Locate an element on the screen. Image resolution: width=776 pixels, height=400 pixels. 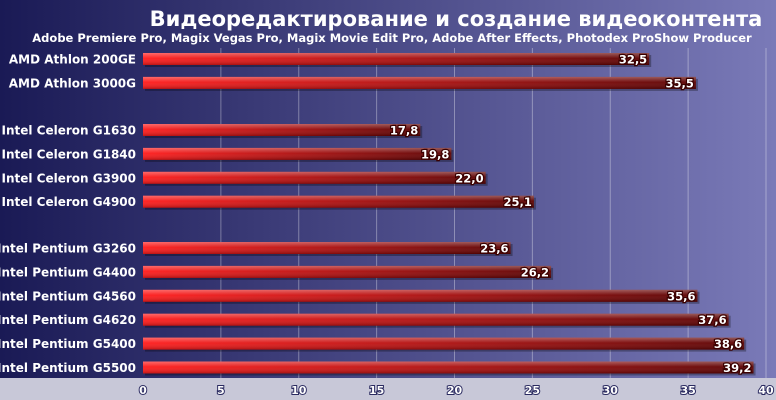
category-label: Intel Pentium G3260 is located at coordinates (68, 249).